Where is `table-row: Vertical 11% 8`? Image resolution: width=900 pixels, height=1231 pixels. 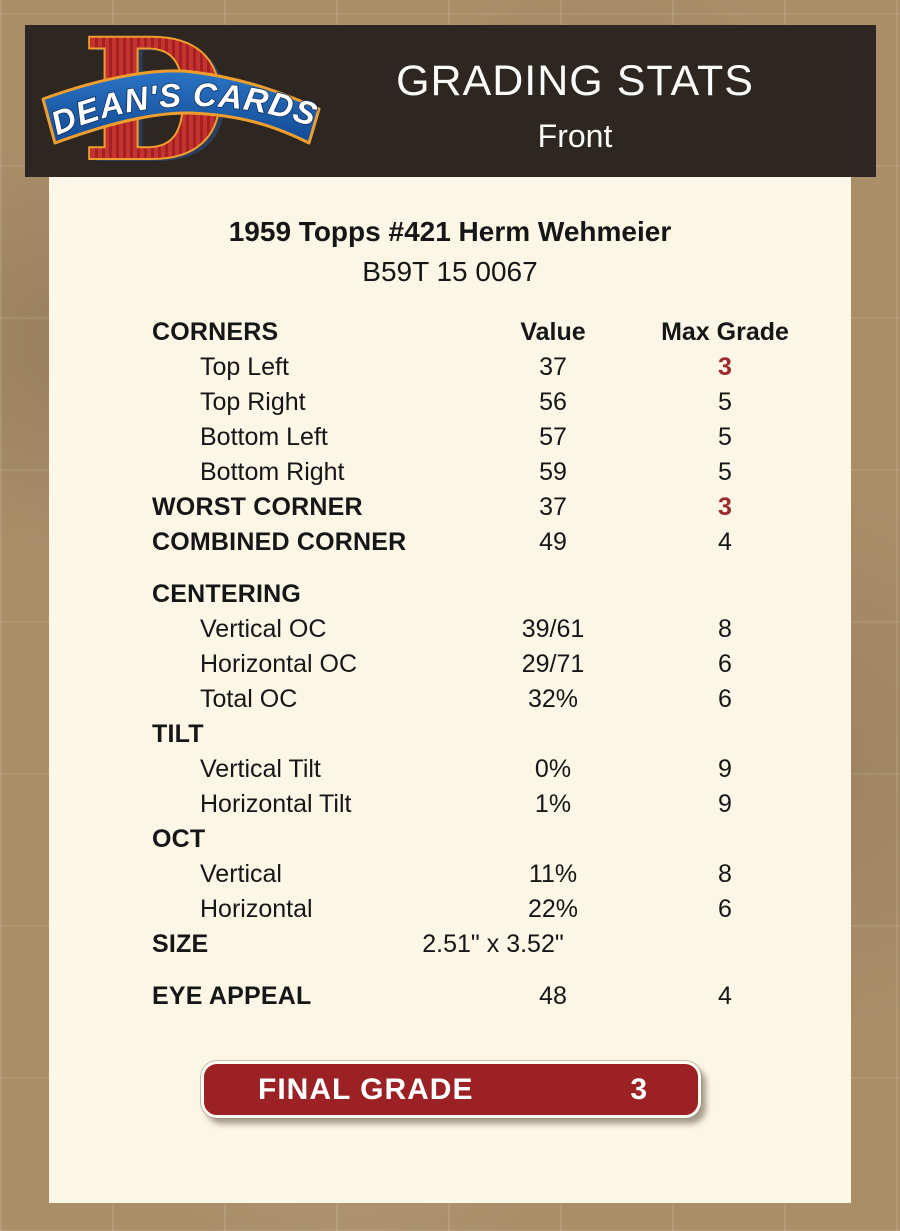 table-row: Vertical 11% 8 is located at coordinates (450, 874).